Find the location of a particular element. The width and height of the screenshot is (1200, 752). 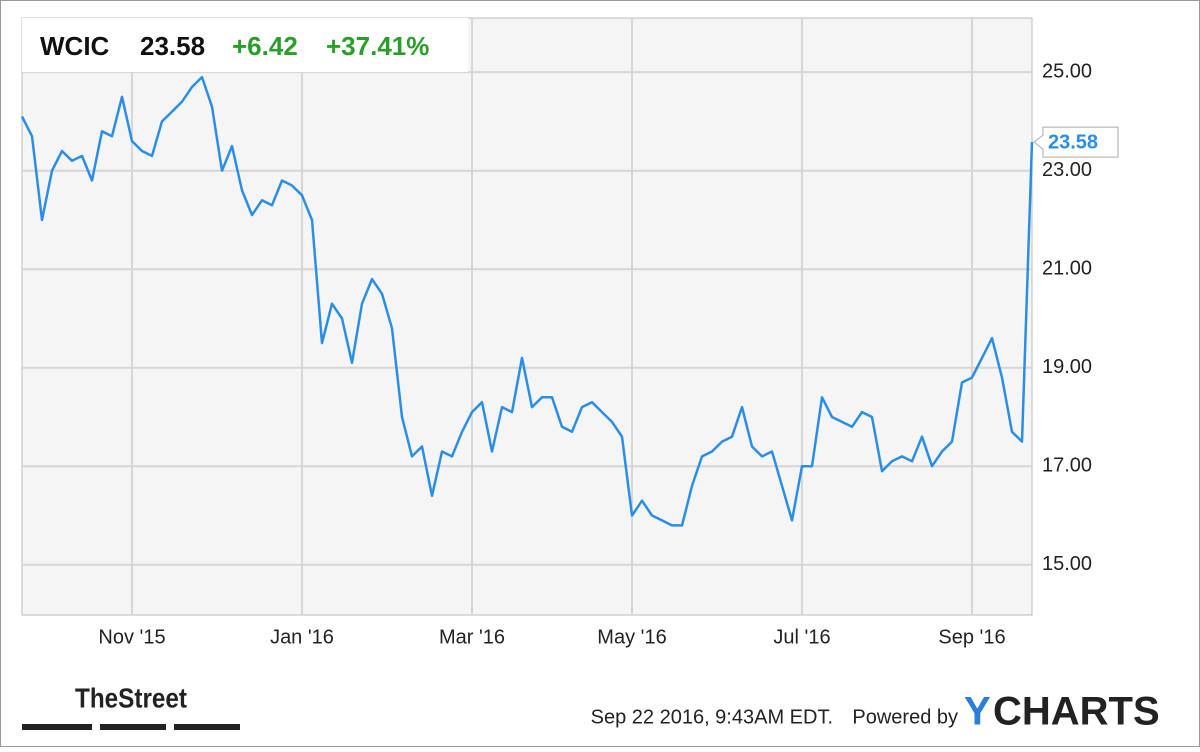

powered-by: Powered by is located at coordinates (905, 717).